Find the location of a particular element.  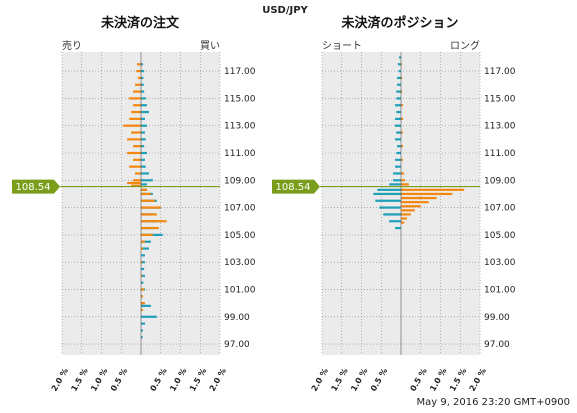

orders-bars is located at coordinates (145, 201).